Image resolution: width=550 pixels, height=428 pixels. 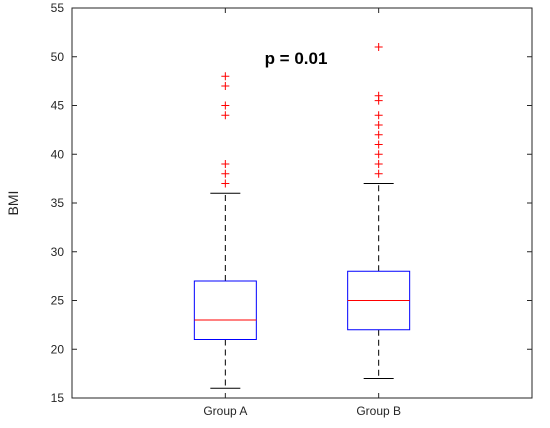 I want to click on y-axis-label: BMI, so click(x=13, y=203).